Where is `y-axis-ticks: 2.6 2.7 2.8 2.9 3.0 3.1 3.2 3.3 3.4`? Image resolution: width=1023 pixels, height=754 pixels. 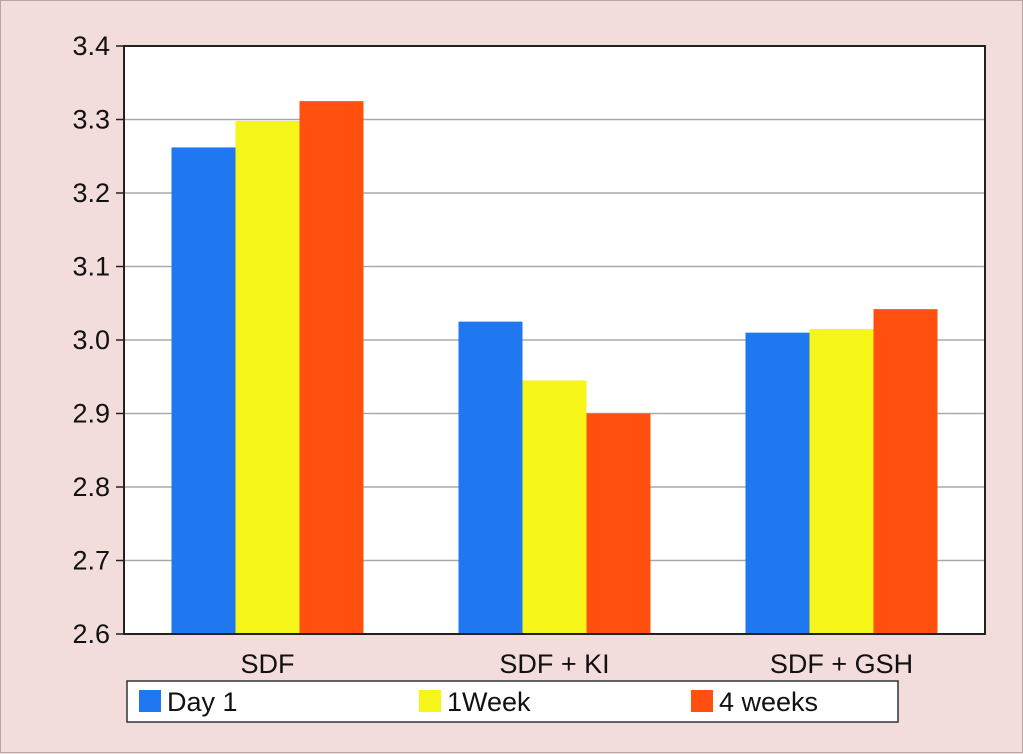
y-axis-ticks: 2.6 2.7 2.8 2.9 3.0 3.1 3.2 3.3 3.4 is located at coordinates (98, 340).